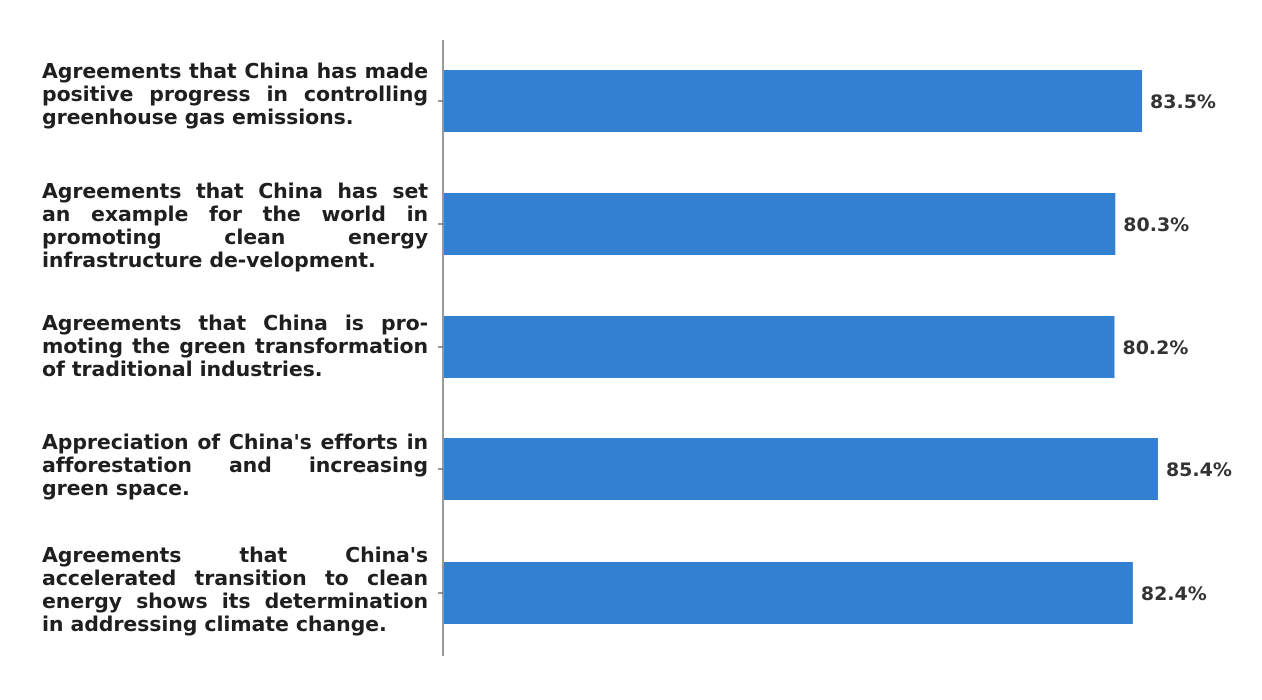 This screenshot has width=1262, height=700. I want to click on value-label-1: 83.5%, so click(1183, 102).